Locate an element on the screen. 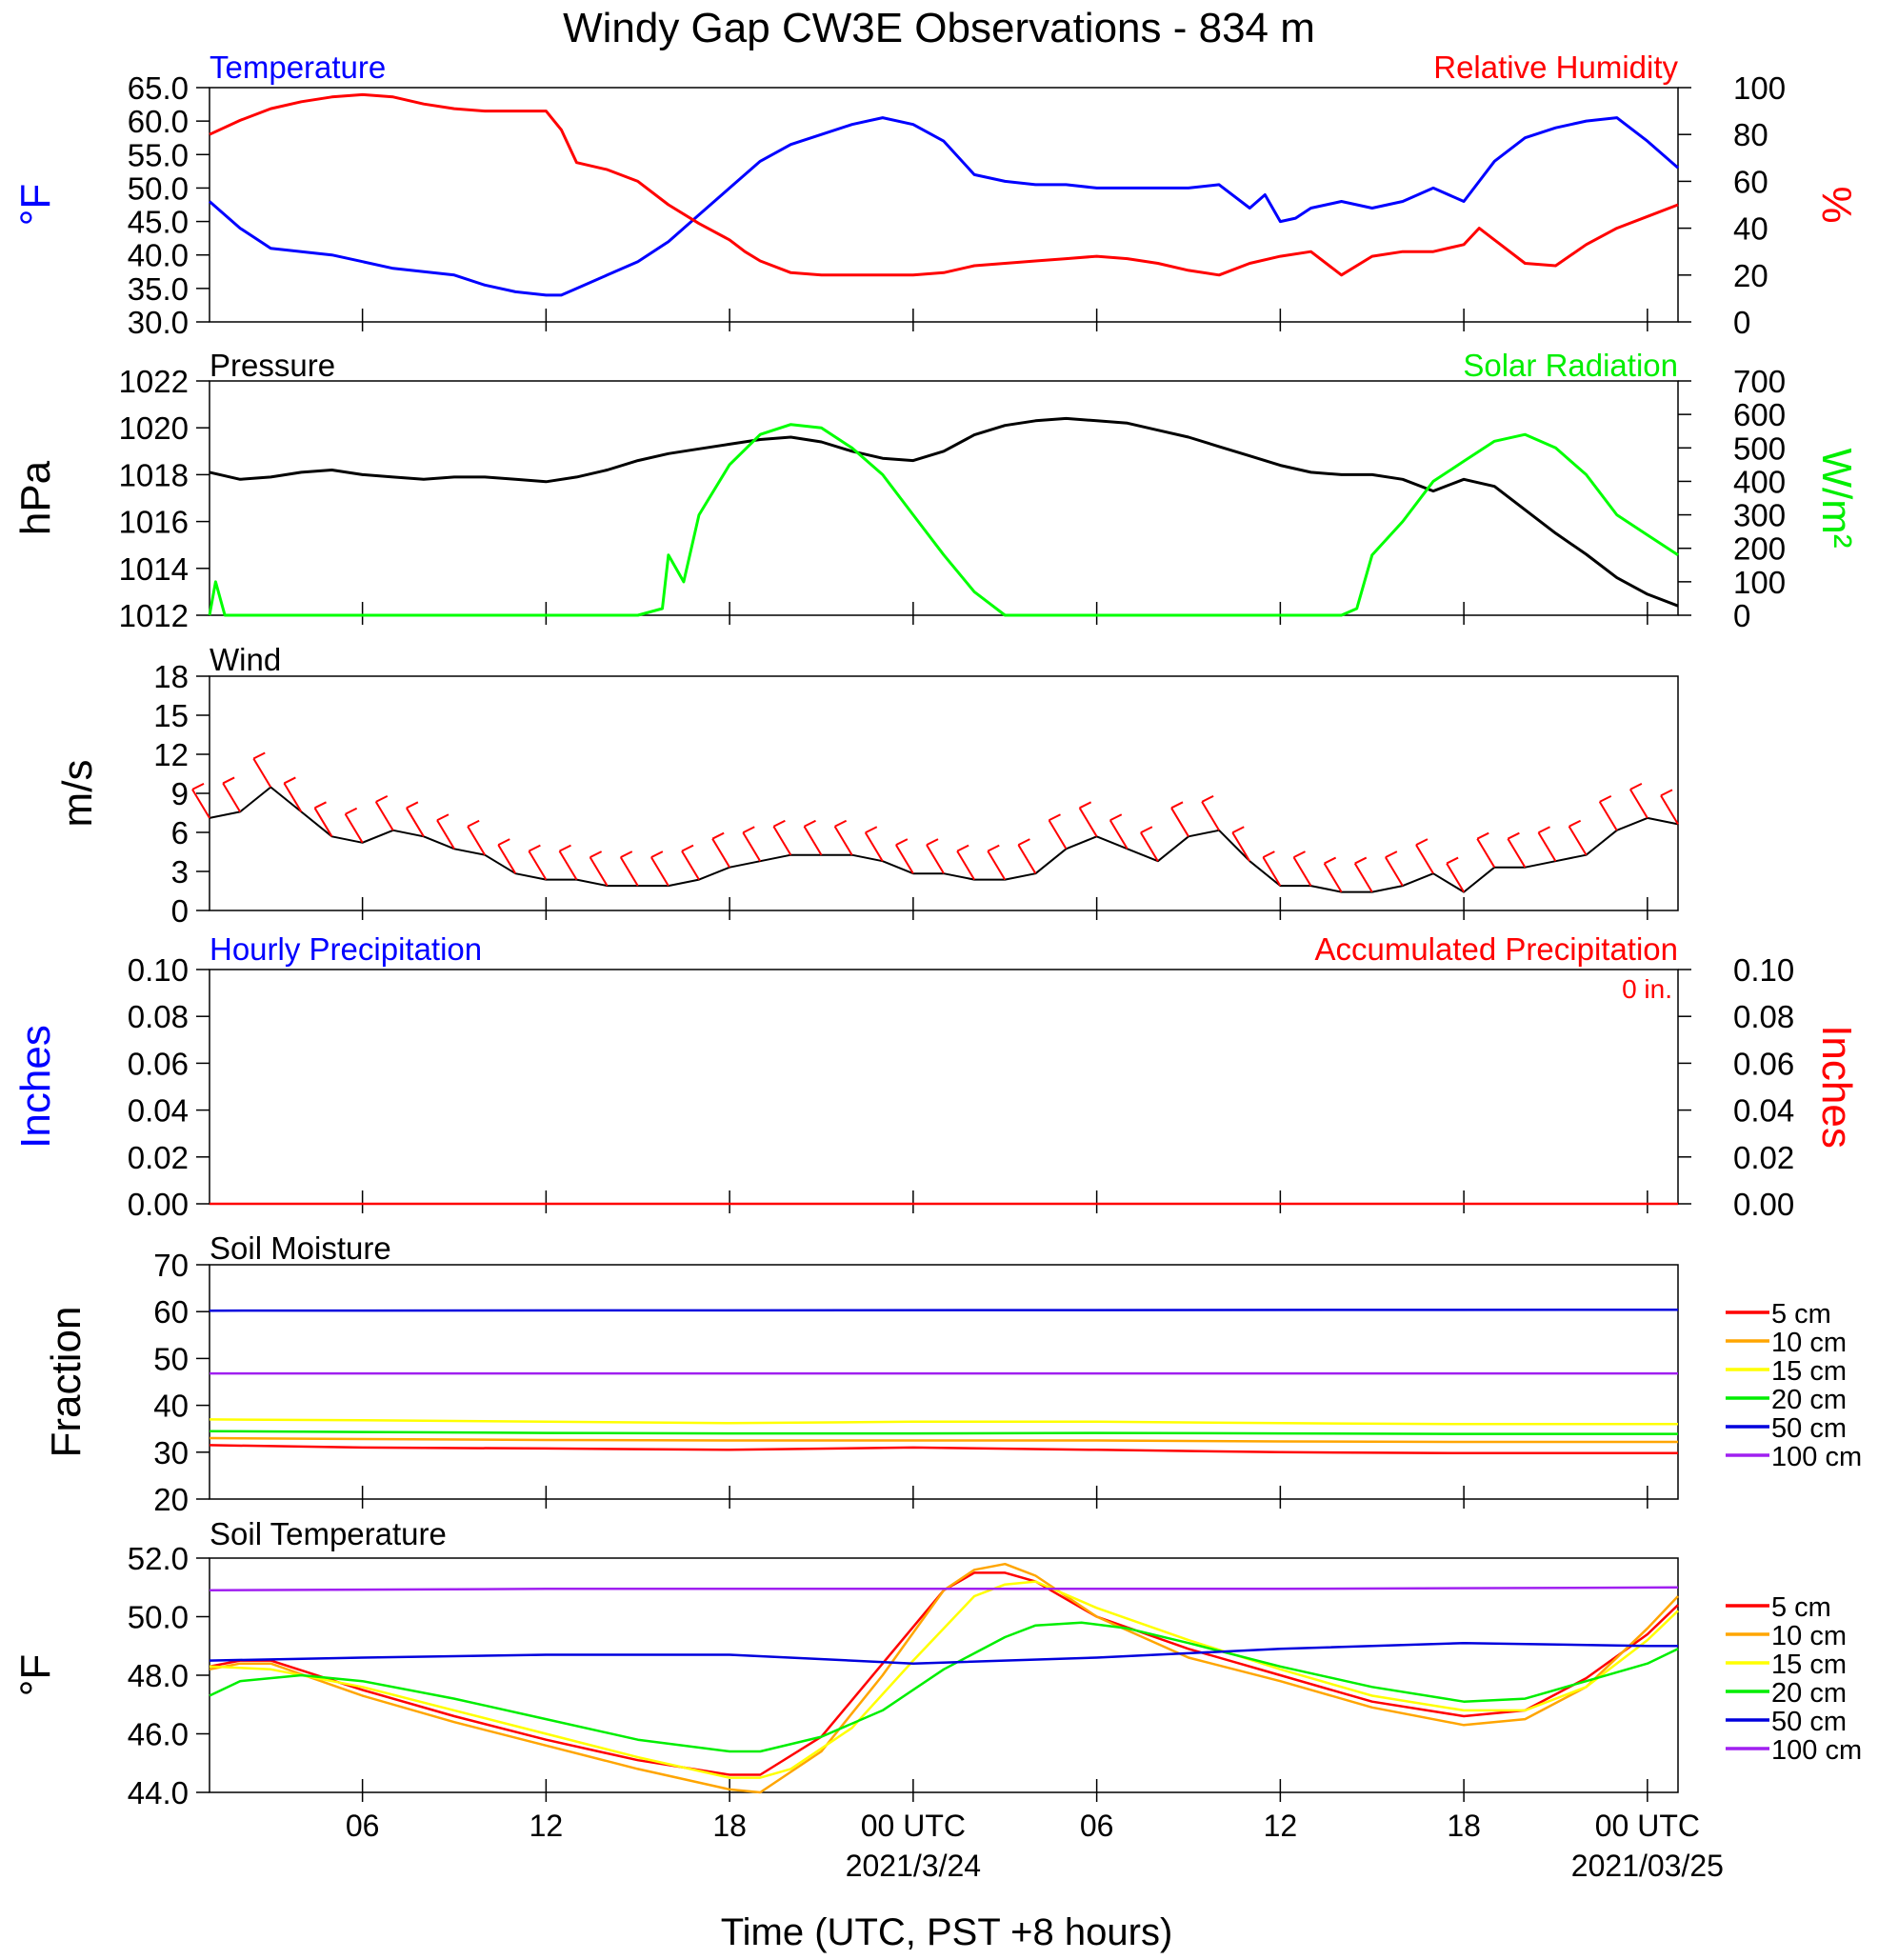 The height and width of the screenshot is (1960, 1878). y-tick-label: 70 is located at coordinates (171, 1265).